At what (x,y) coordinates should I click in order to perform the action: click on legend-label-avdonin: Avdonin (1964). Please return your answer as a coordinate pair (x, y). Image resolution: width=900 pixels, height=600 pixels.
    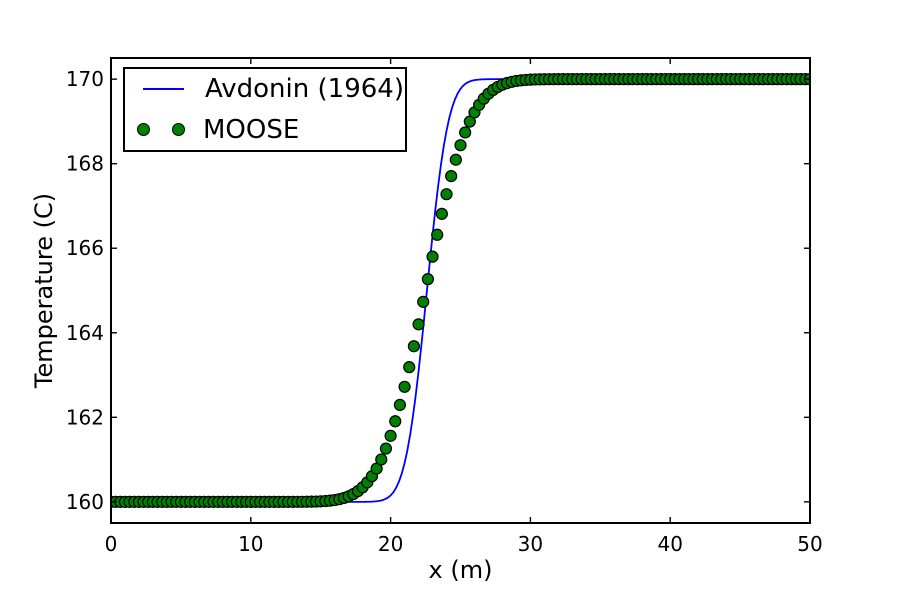
    Looking at the image, I should click on (304, 89).